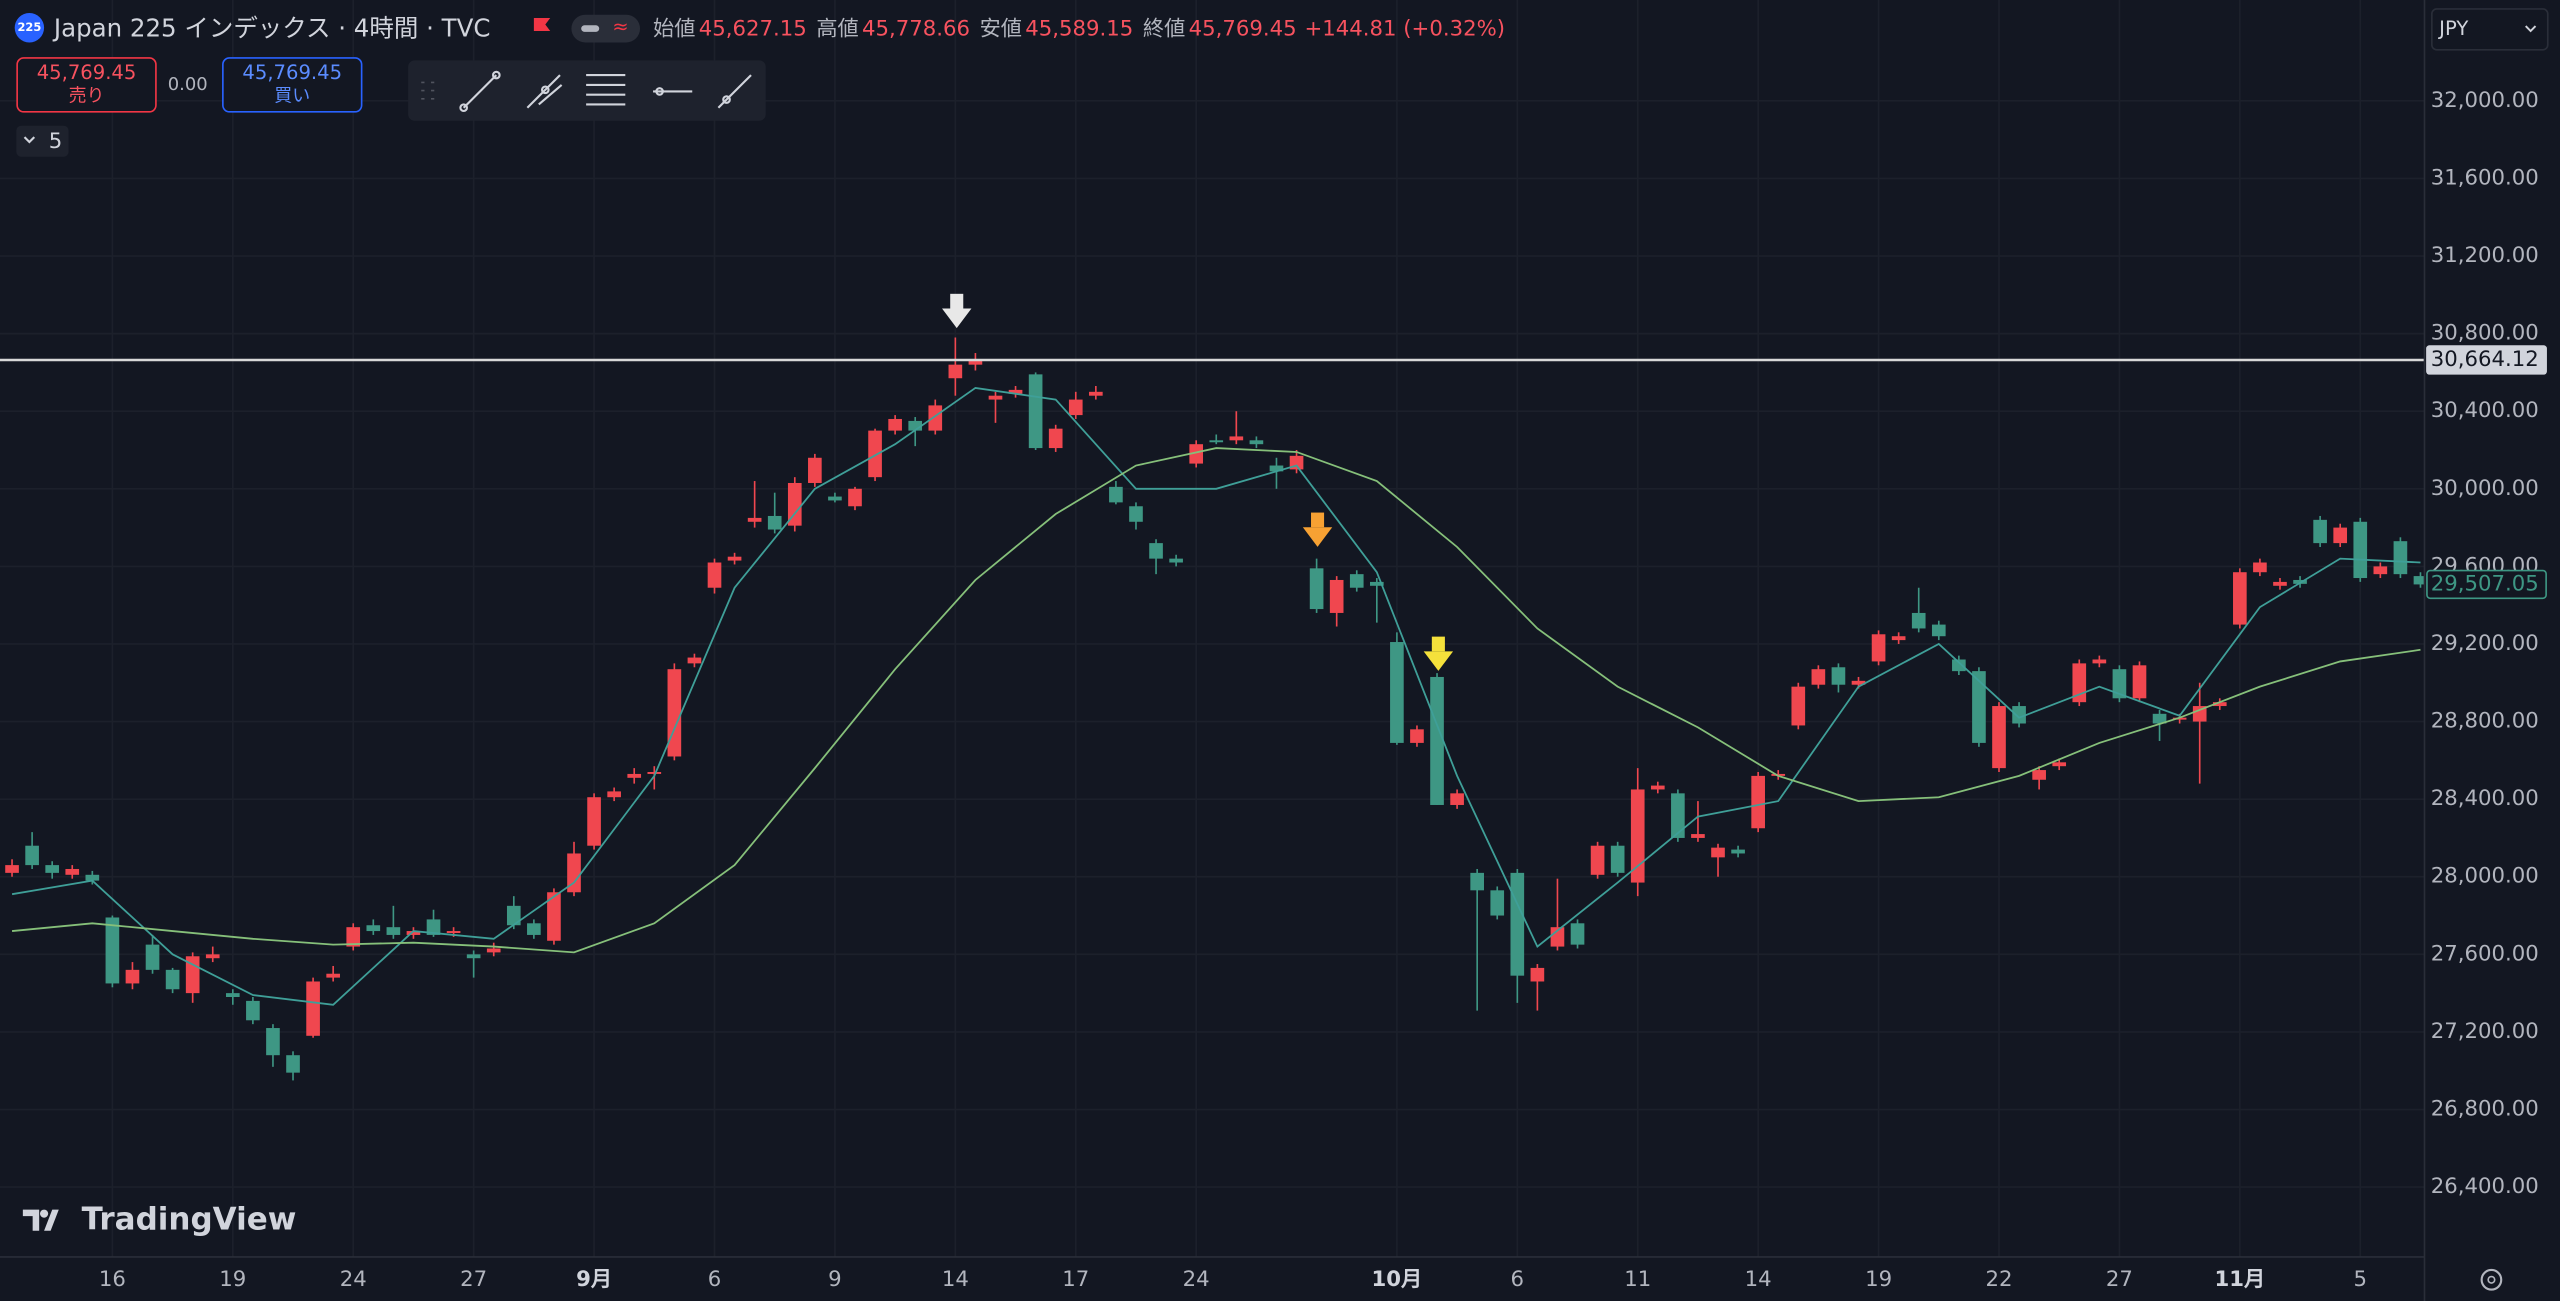 Image resolution: width=2560 pixels, height=1301 pixels. What do you see at coordinates (29, 140) in the screenshot?
I see `chevron` at bounding box center [29, 140].